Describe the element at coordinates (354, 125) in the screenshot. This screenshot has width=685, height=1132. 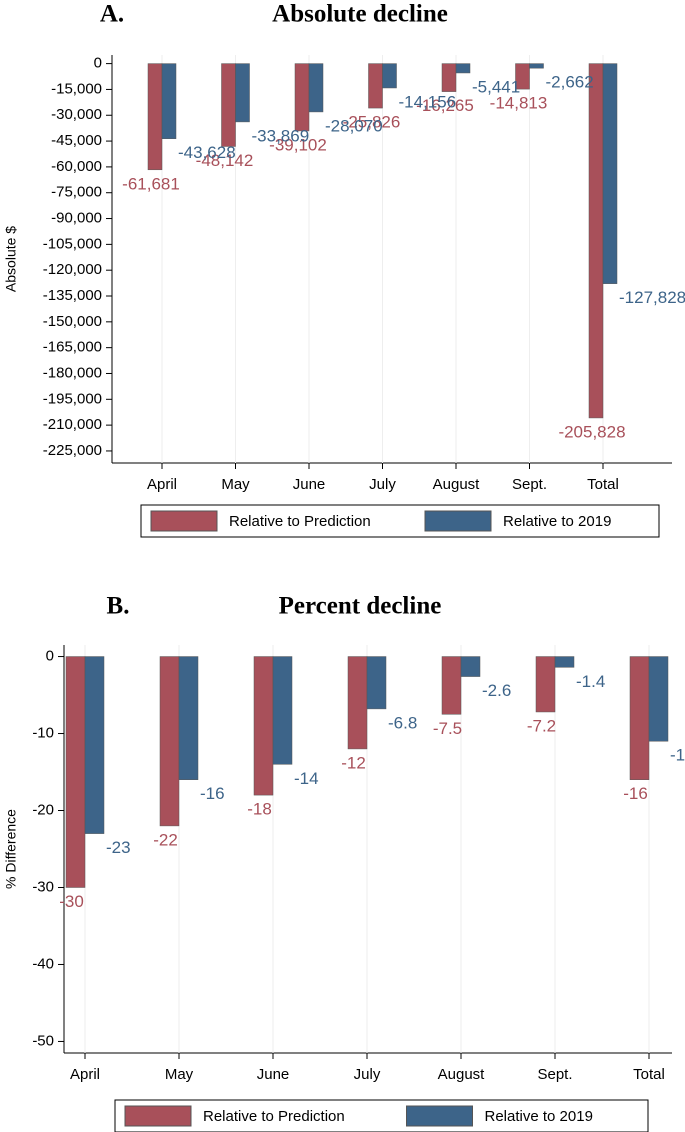
I see `value-label: -28,070` at that location.